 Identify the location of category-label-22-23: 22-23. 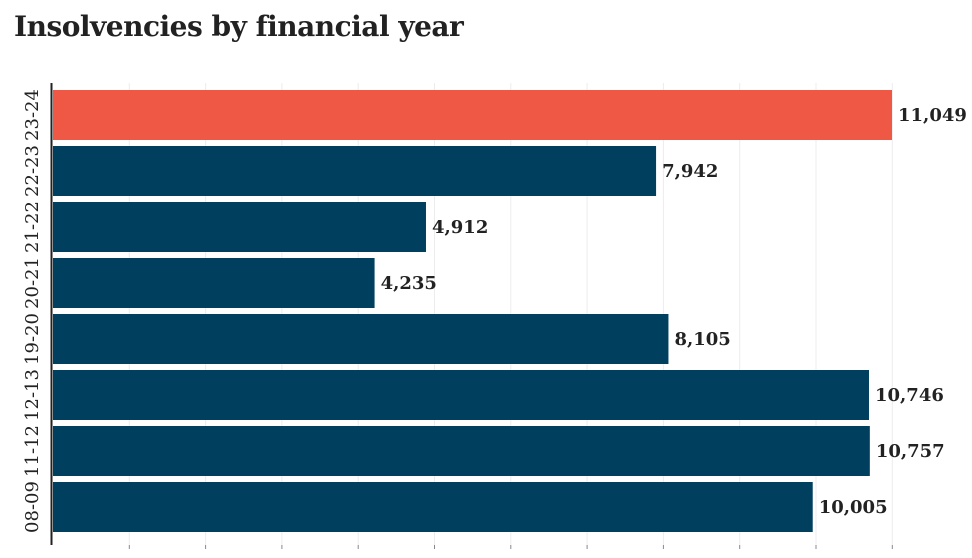
(32, 171).